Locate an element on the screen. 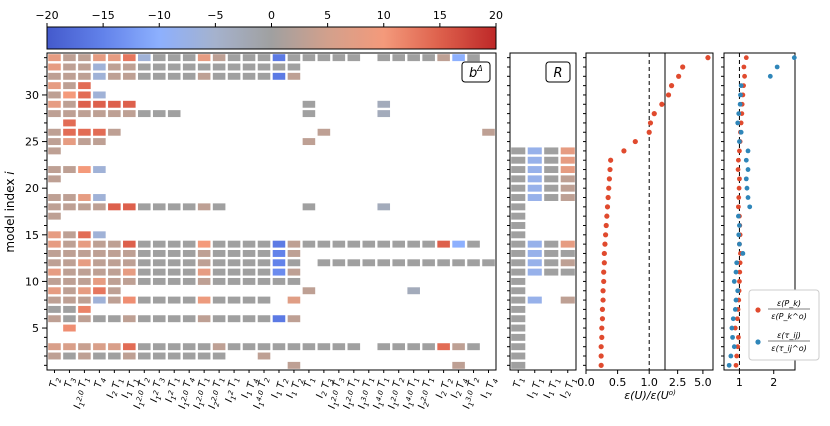  x-tick-label: I1 T4 is located at coordinates (489, 388).